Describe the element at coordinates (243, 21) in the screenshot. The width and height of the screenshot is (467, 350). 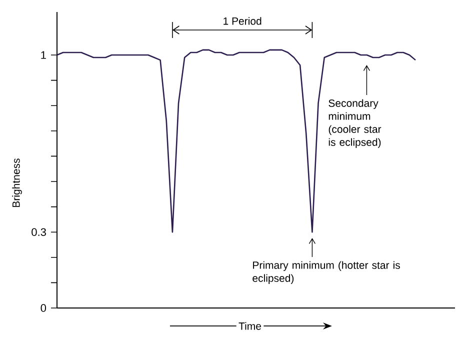
I see `annotation: 1 Period` at that location.